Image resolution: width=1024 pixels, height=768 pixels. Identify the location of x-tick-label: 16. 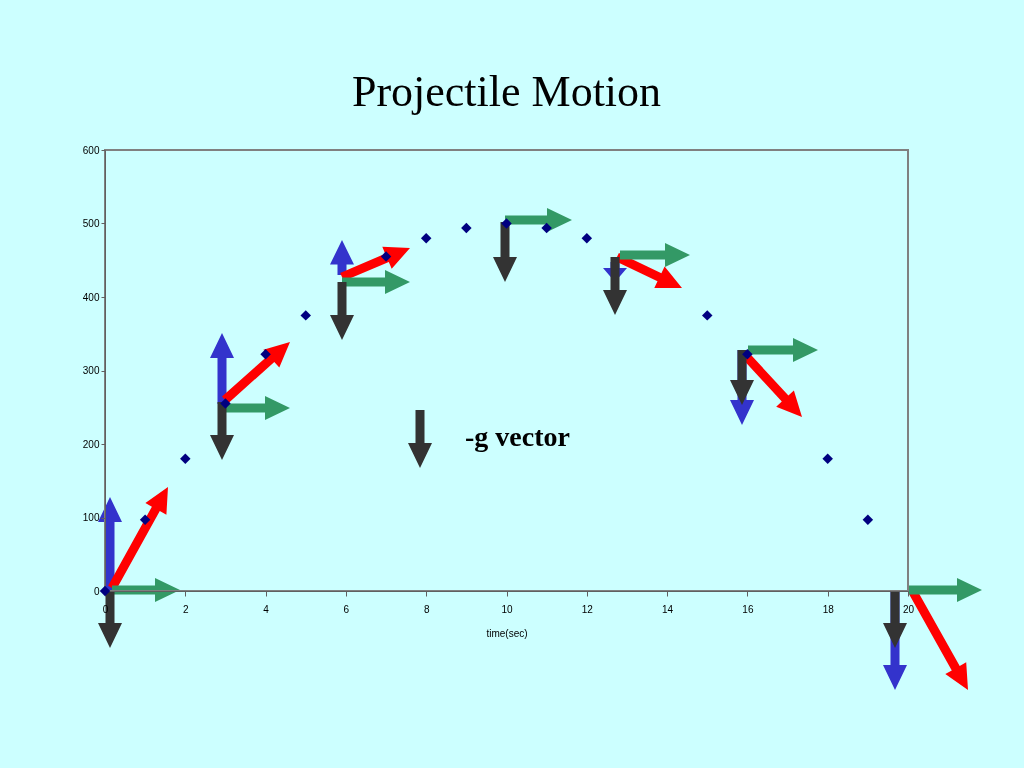
(748, 609).